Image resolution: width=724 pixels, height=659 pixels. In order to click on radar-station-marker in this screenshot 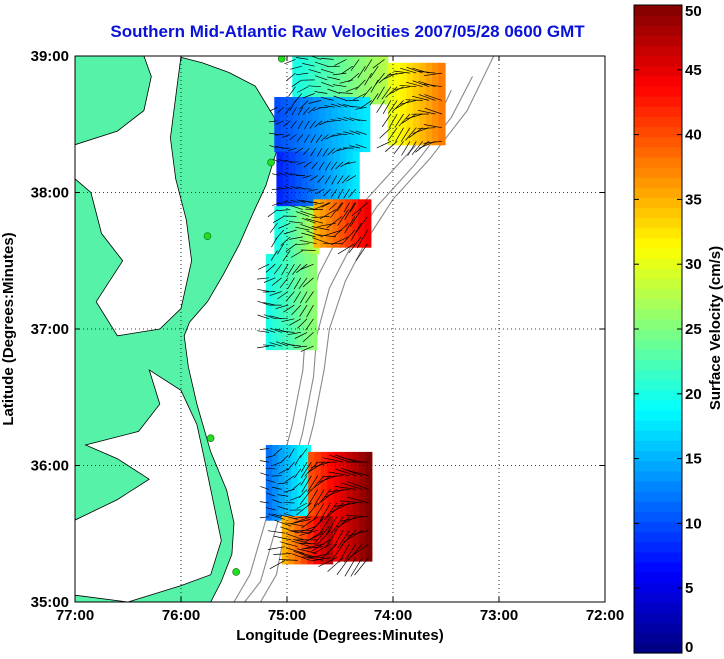, I will do `click(210, 438)`.